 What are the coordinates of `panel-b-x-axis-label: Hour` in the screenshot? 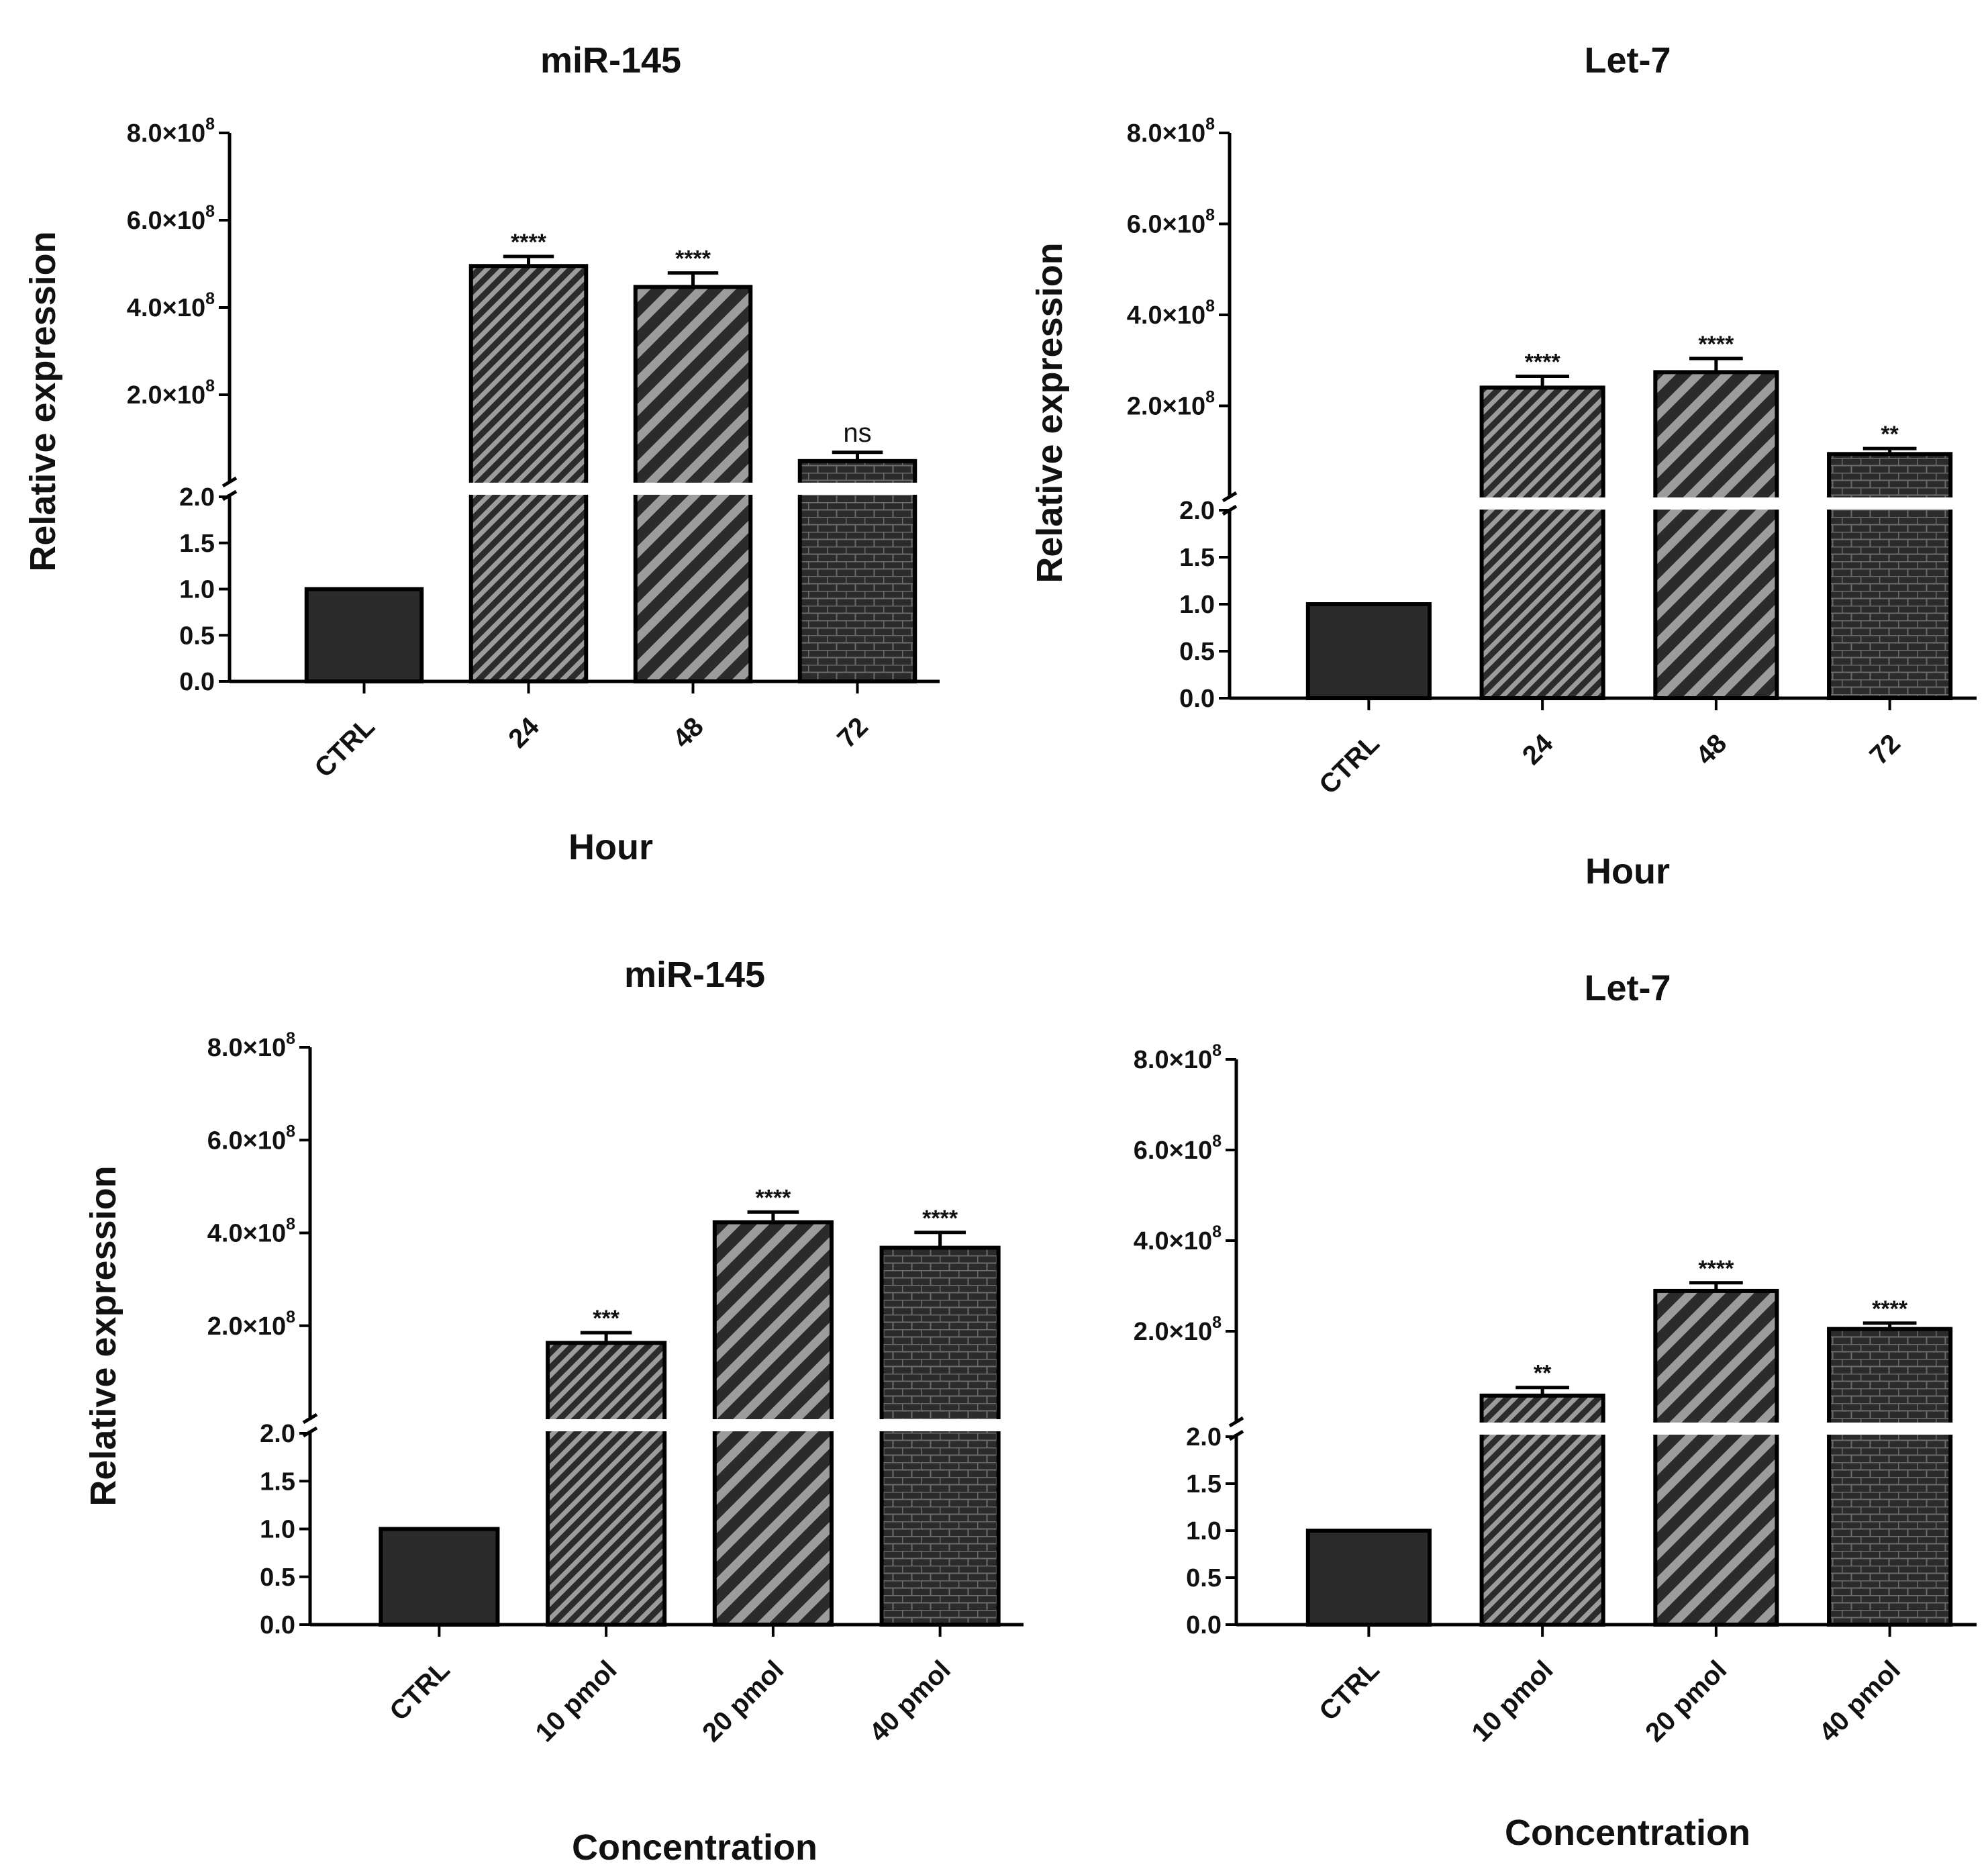 It's located at (1627, 871).